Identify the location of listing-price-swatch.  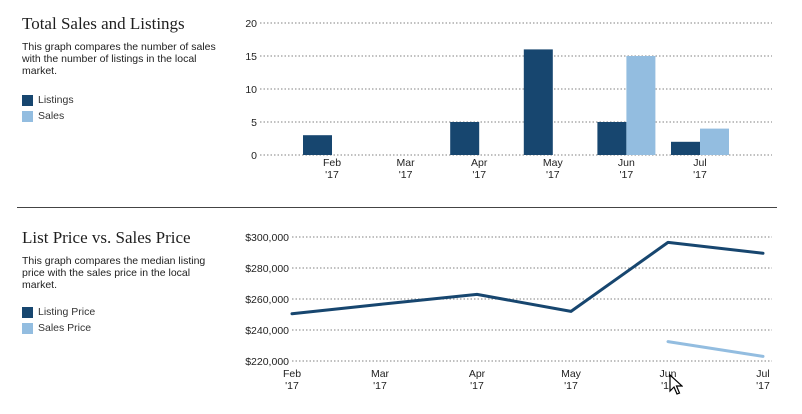
(27, 312).